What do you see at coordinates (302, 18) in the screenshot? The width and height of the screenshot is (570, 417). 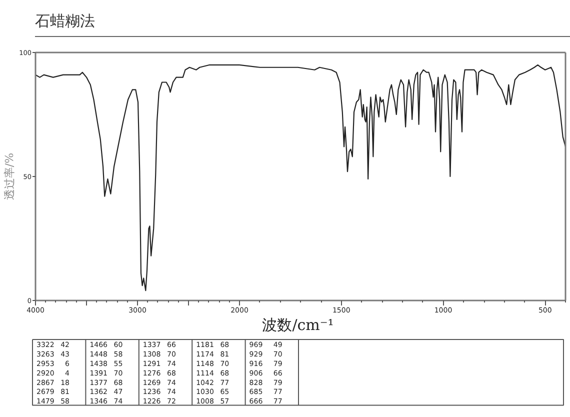 I see `chart-title: 石蜡糊法` at bounding box center [302, 18].